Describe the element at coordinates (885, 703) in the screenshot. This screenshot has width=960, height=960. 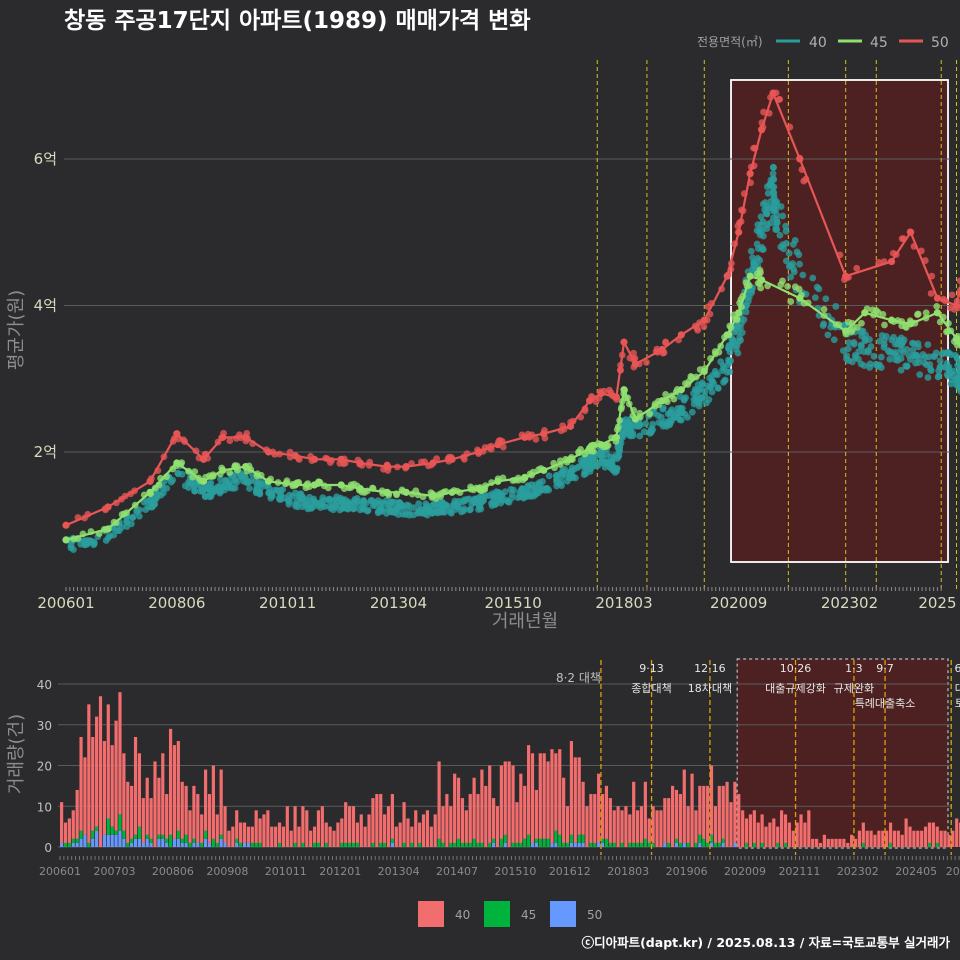
I see `policy-annotation-label: 특례대출축소` at that location.